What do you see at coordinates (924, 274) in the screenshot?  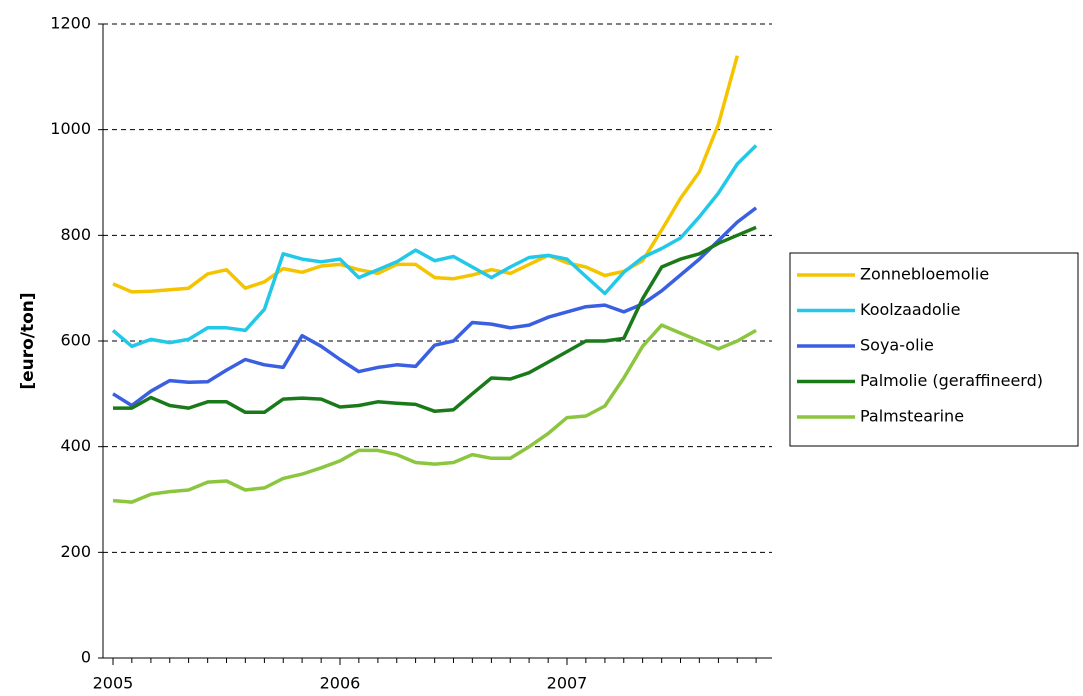 I see `legend-label: Zonnebloemolie` at bounding box center [924, 274].